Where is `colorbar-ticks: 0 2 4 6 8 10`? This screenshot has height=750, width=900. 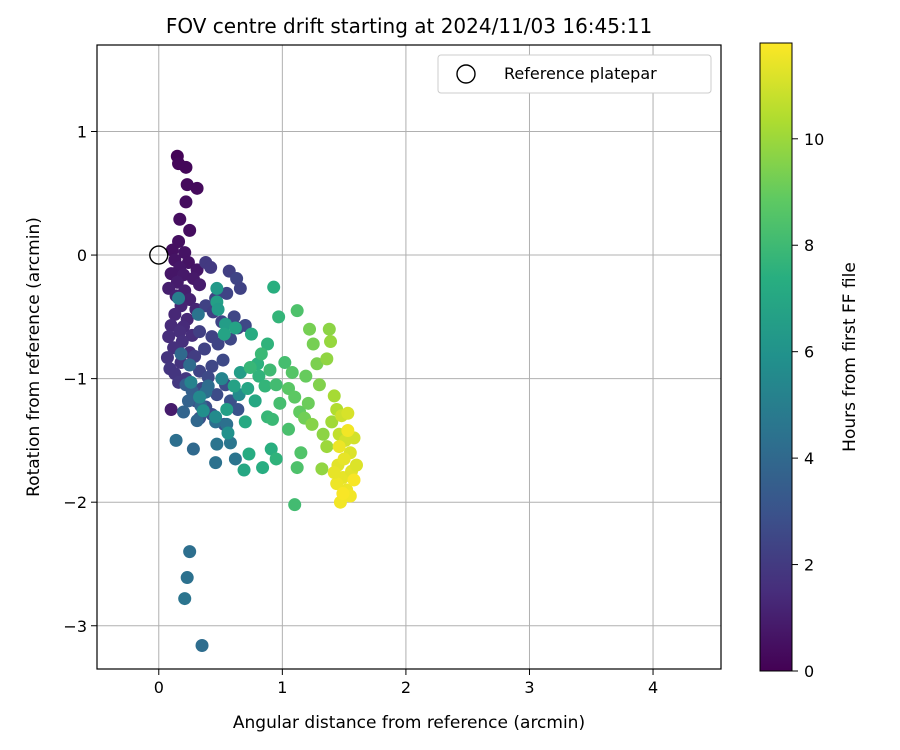 colorbar-ticks: 0 2 4 6 8 10 is located at coordinates (808, 405).